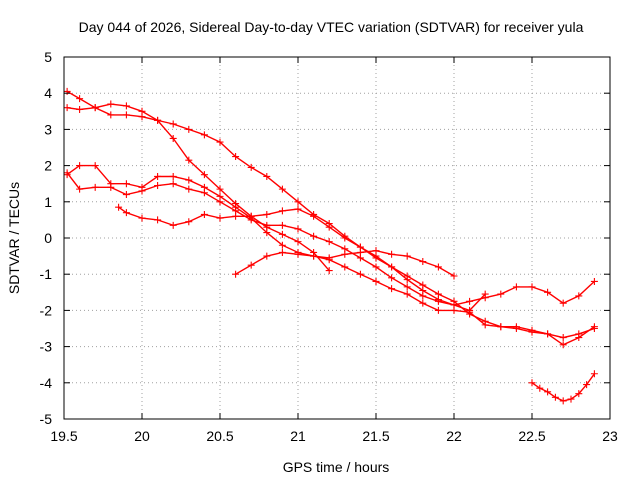 The image size is (640, 480). I want to click on series-track-e, so click(302, 258).